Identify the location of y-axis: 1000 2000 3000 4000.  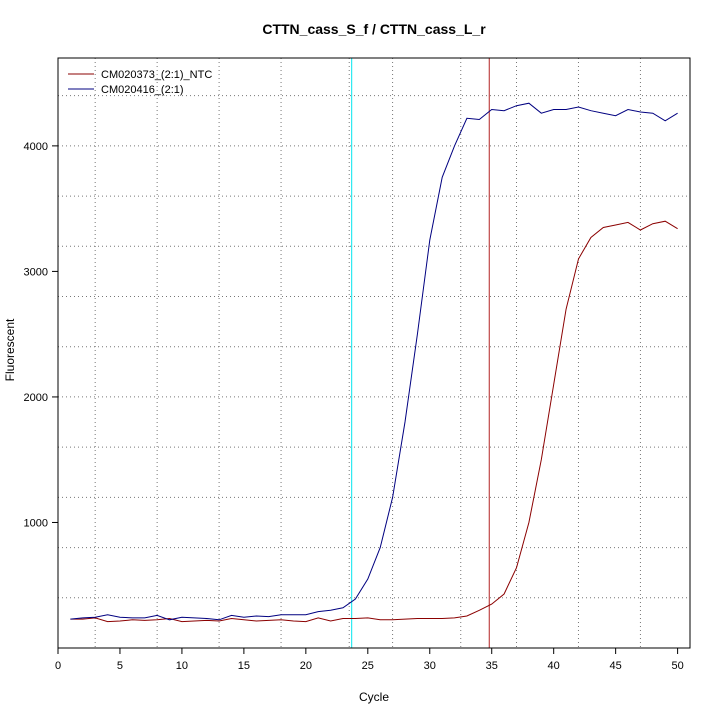
(41, 335).